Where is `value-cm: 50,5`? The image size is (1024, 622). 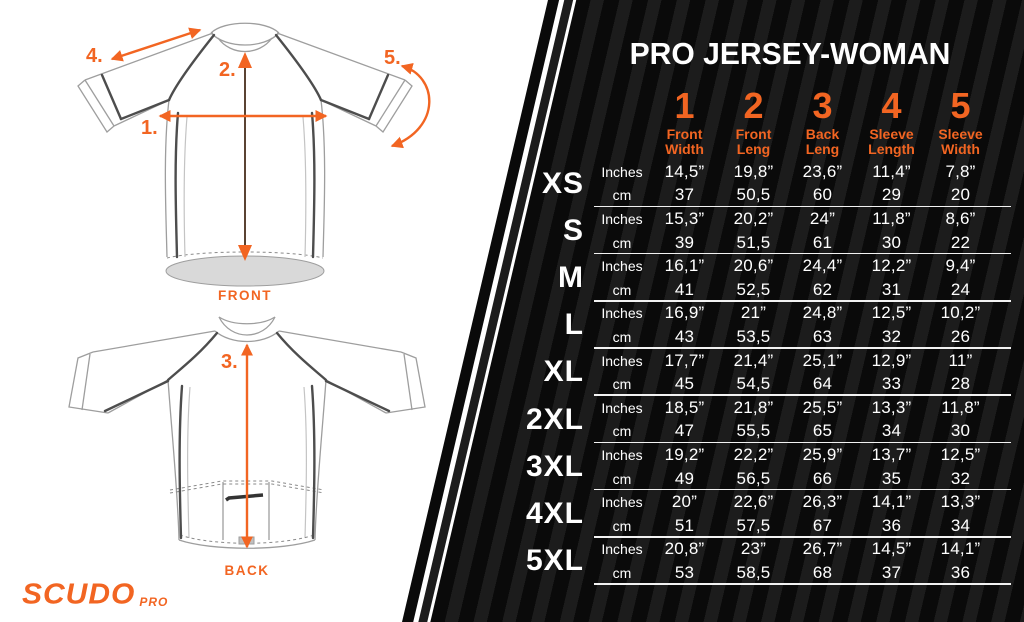 value-cm: 50,5 is located at coordinates (753, 195).